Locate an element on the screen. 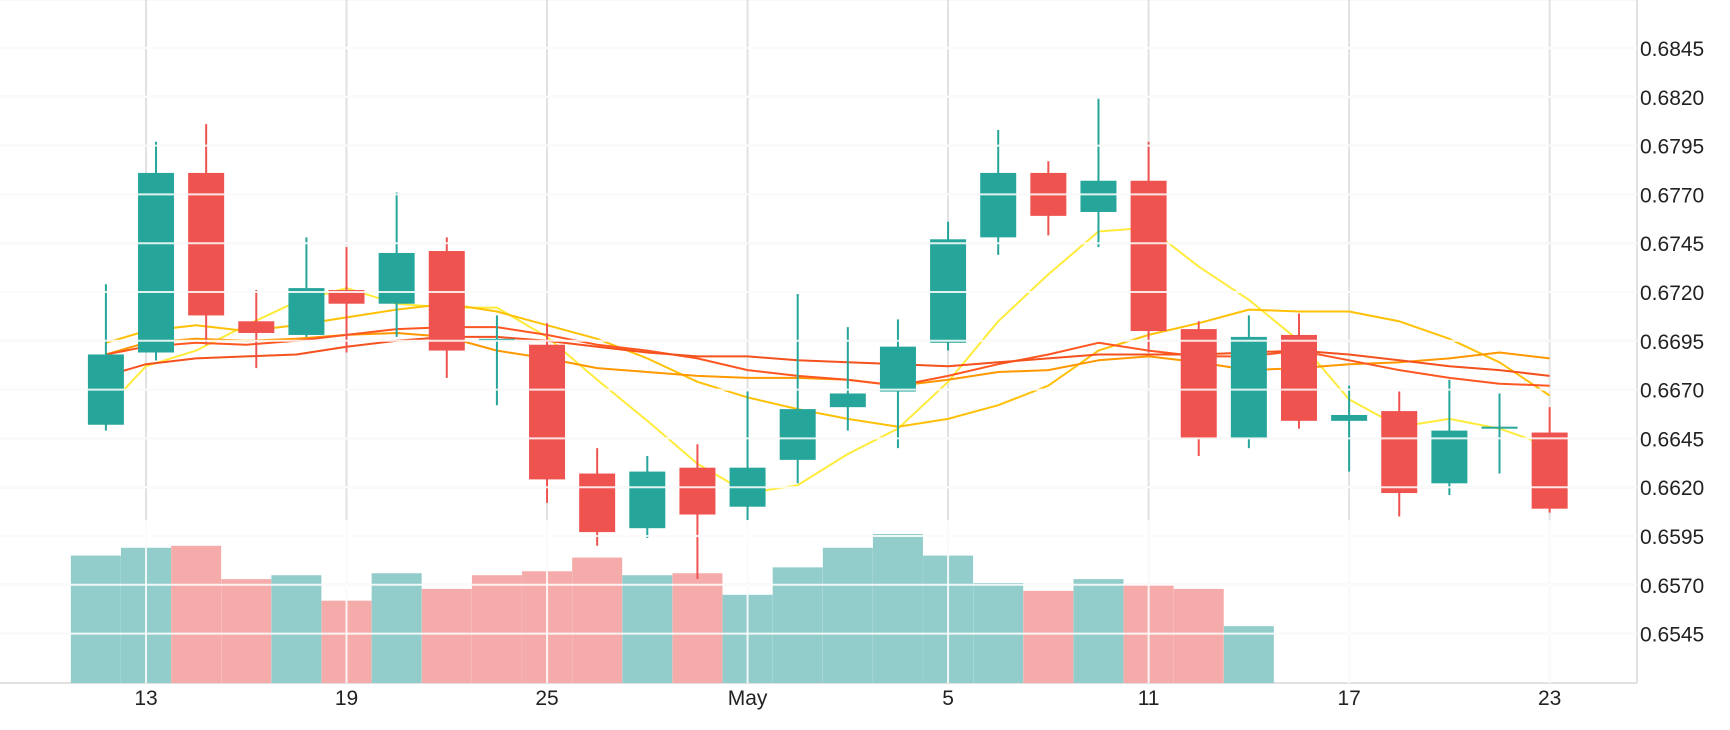 The width and height of the screenshot is (1730, 730). y-tick-label: 0.6820 is located at coordinates (1672, 98).